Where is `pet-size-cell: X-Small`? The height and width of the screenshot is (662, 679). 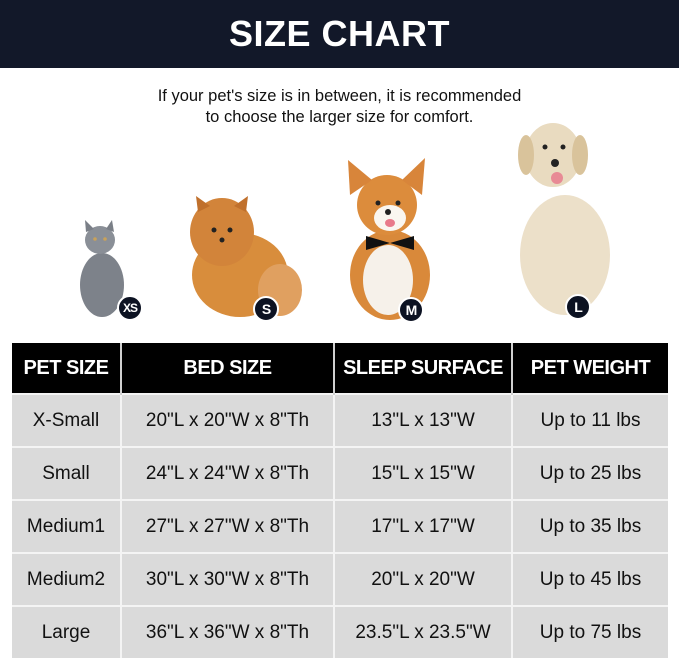 pet-size-cell: X-Small is located at coordinates (67, 420).